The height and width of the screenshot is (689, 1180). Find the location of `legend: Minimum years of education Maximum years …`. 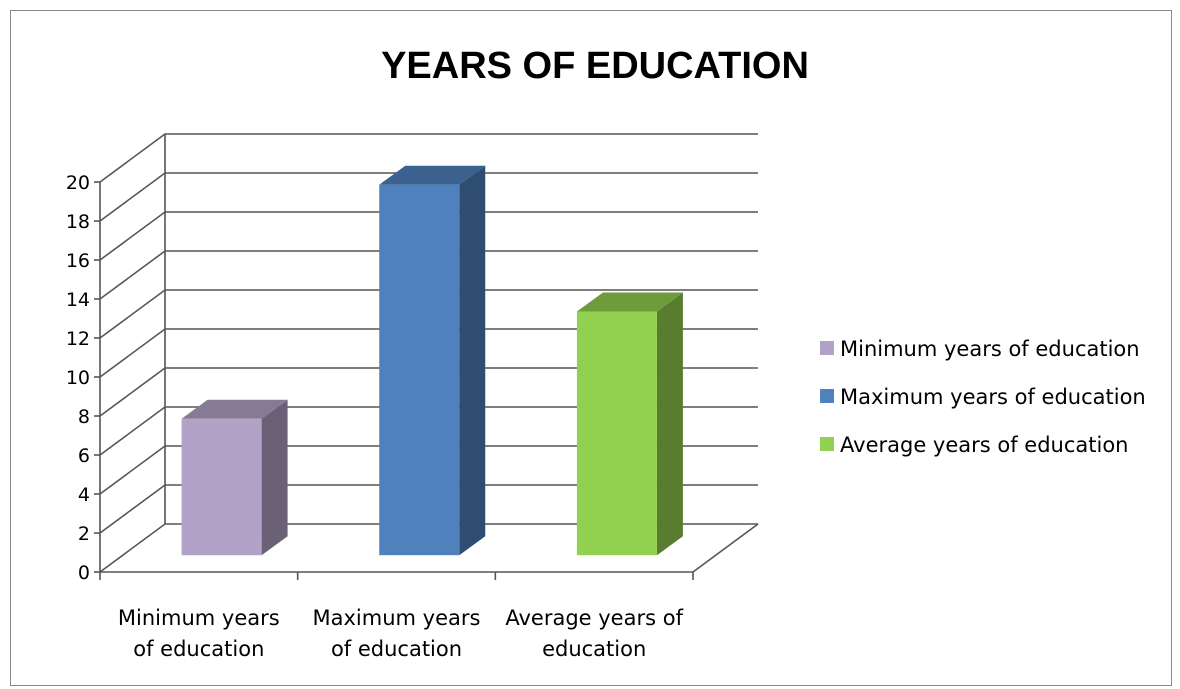

legend: Minimum years of education Maximum years … is located at coordinates (983, 397).